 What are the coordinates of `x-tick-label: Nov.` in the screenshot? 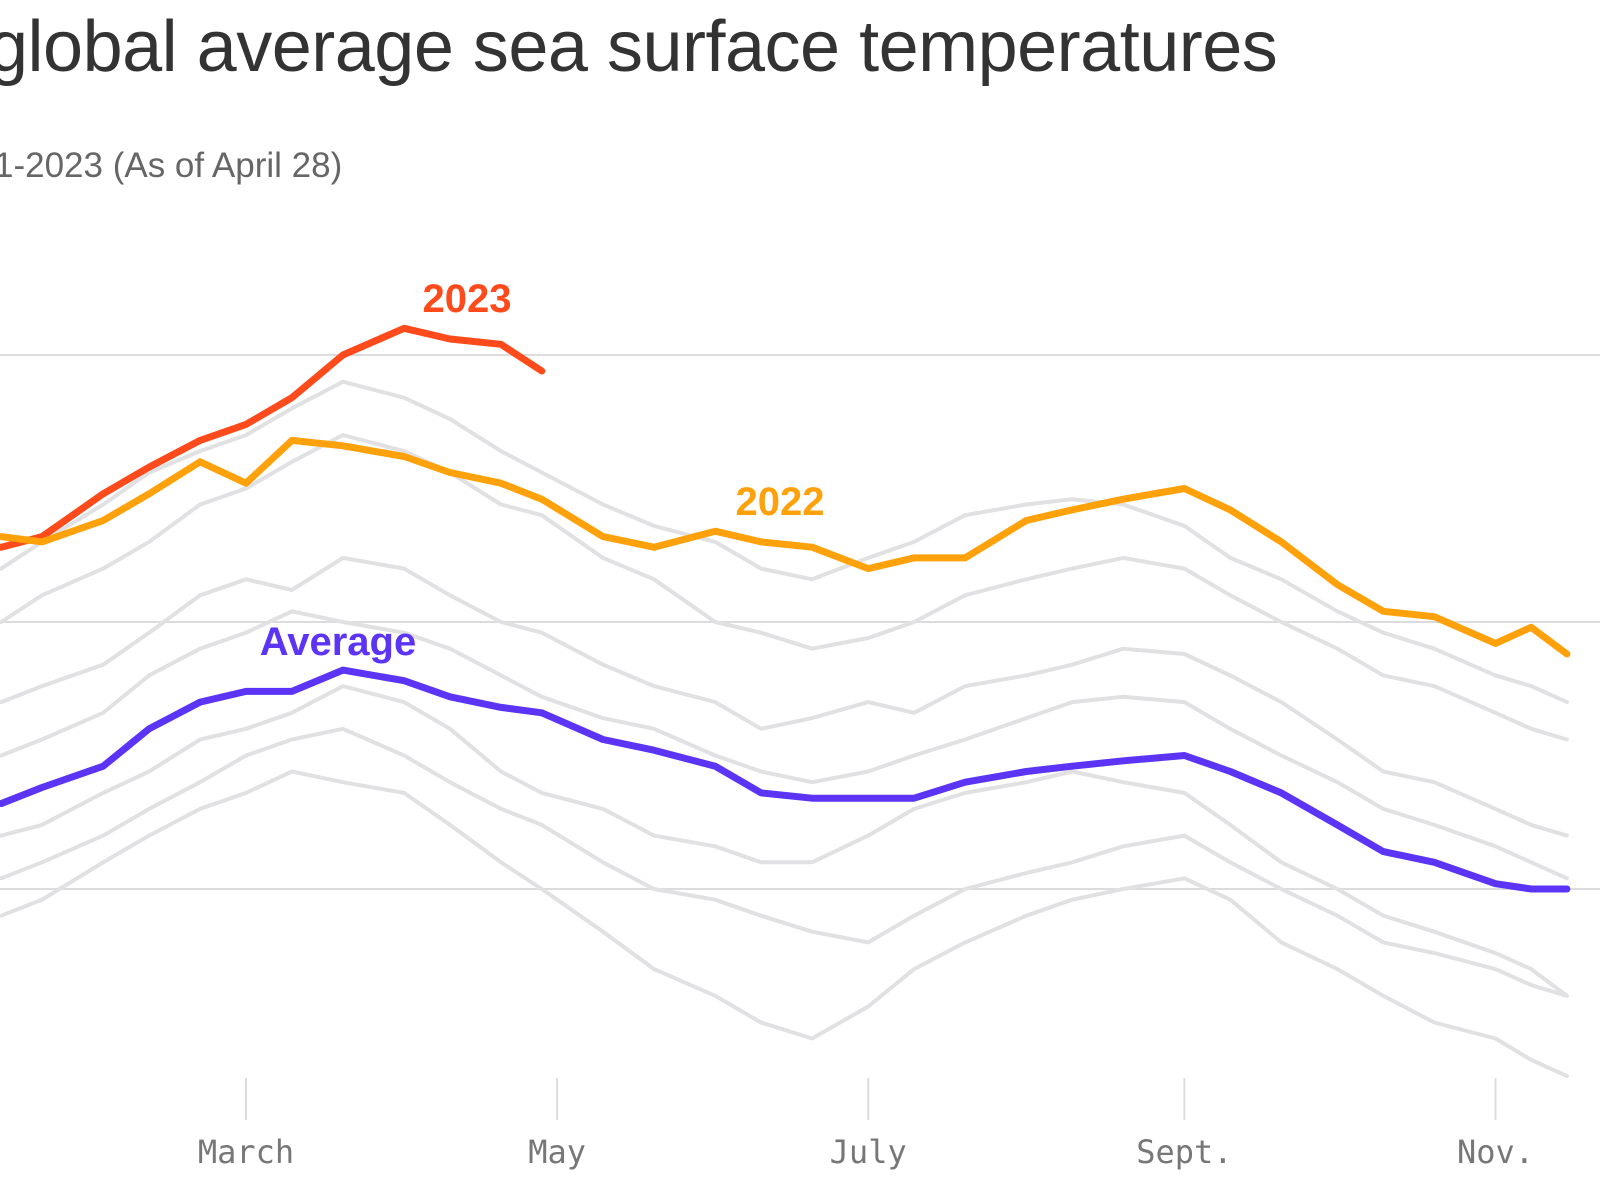 It's located at (1495, 1152).